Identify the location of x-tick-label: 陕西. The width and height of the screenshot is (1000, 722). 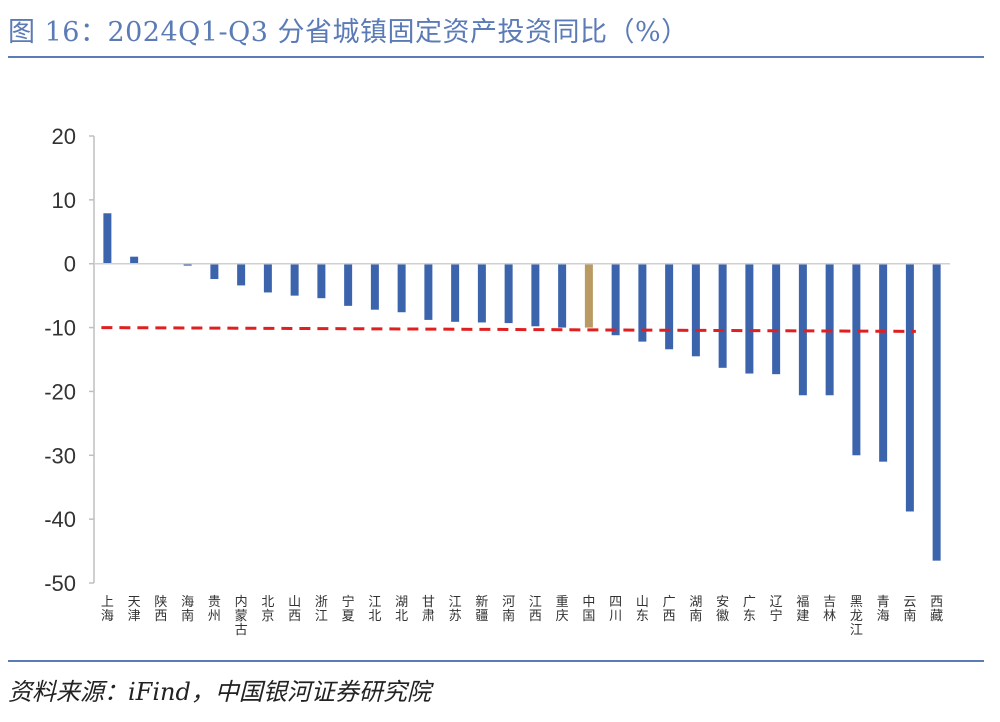
(160, 609).